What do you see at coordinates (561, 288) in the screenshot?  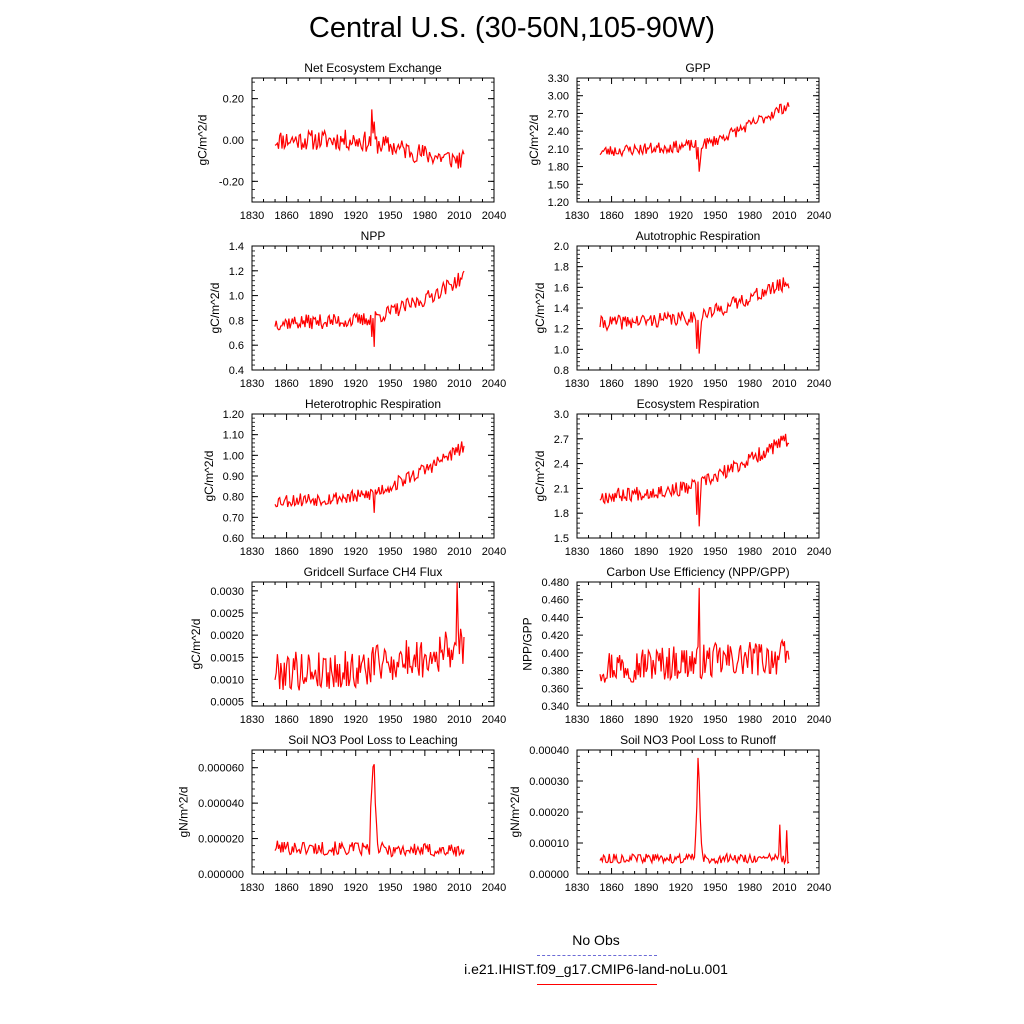 I see `y-tick-label: 1.6` at bounding box center [561, 288].